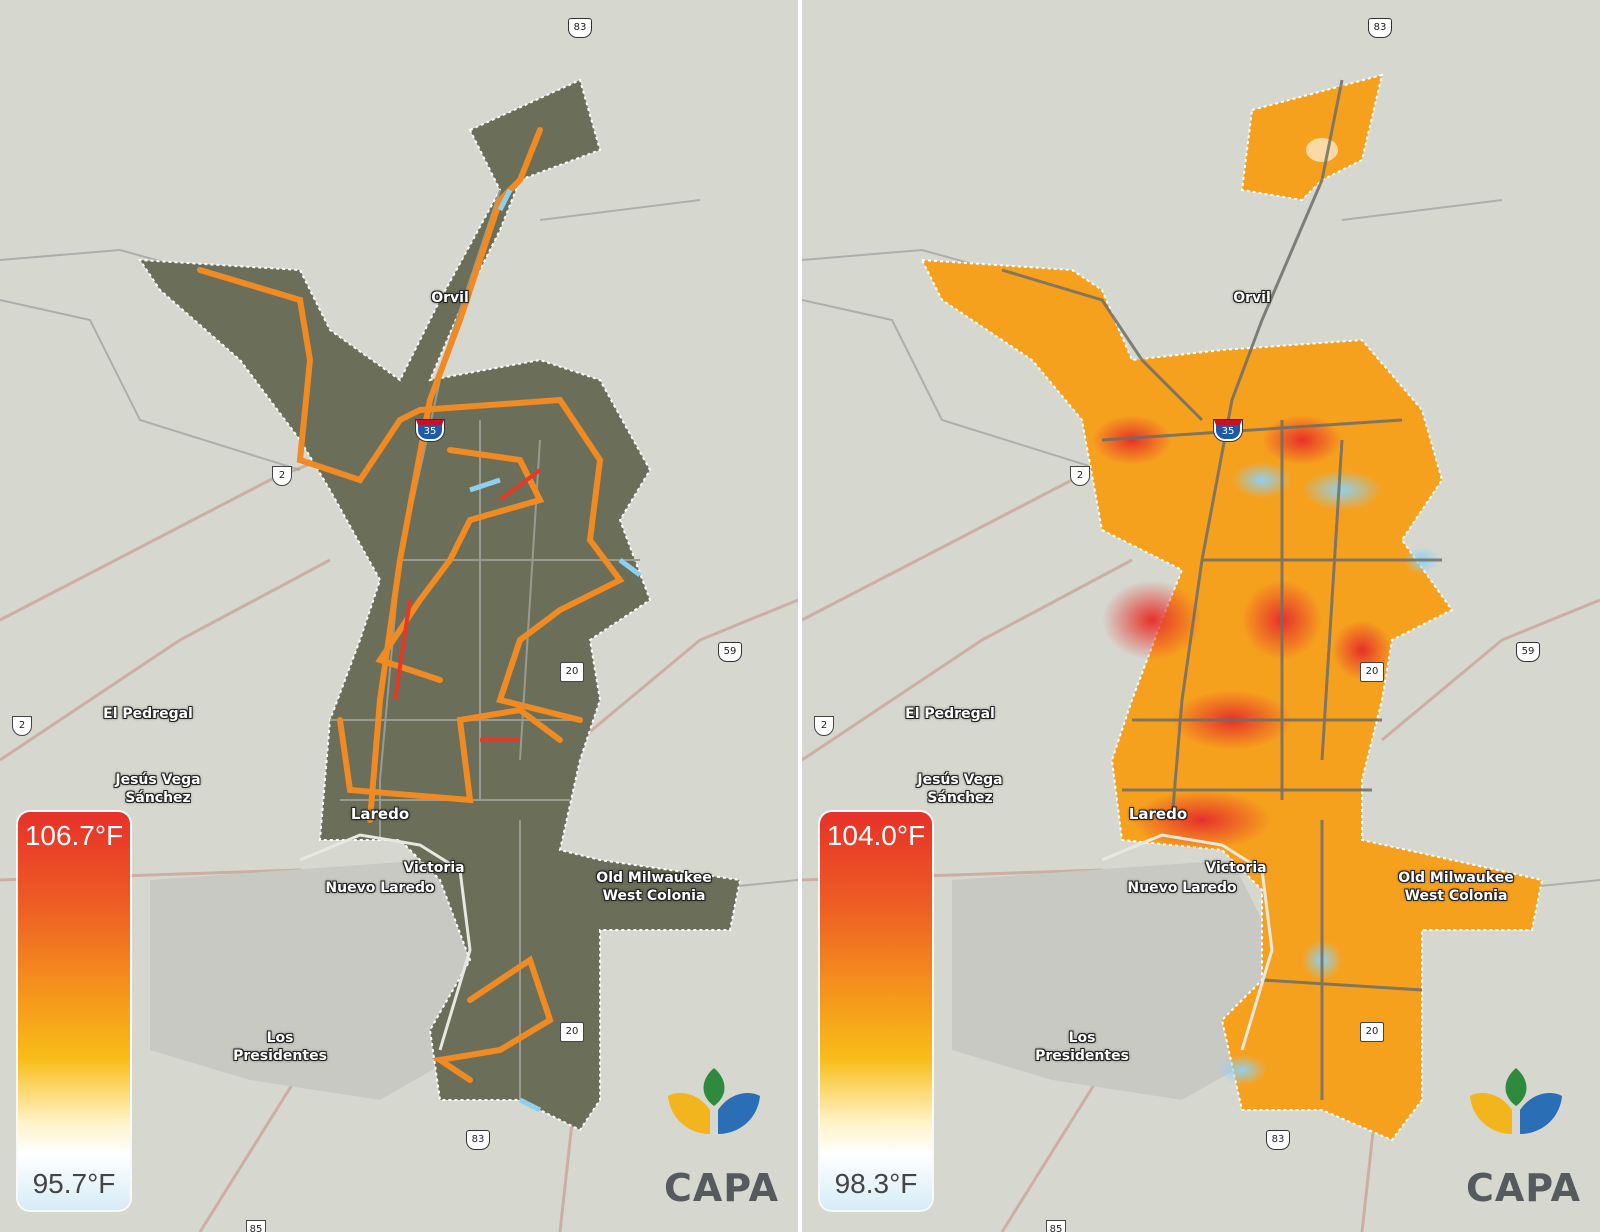  I want to click on panel-divider, so click(800, 616).